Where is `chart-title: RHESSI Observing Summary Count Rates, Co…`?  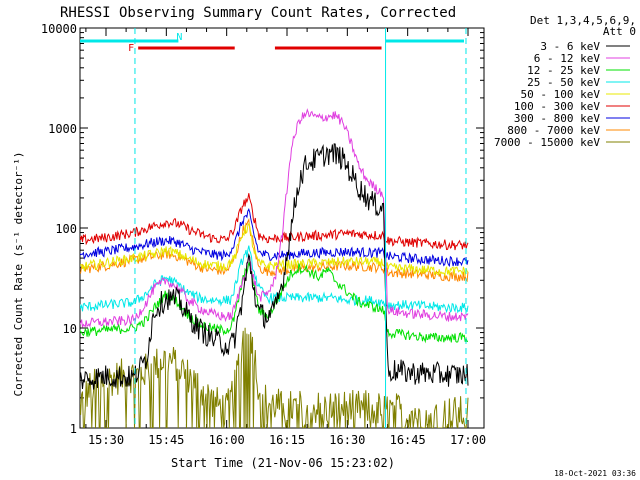 chart-title: RHESSI Observing Summary Count Rates, Co… is located at coordinates (258, 13).